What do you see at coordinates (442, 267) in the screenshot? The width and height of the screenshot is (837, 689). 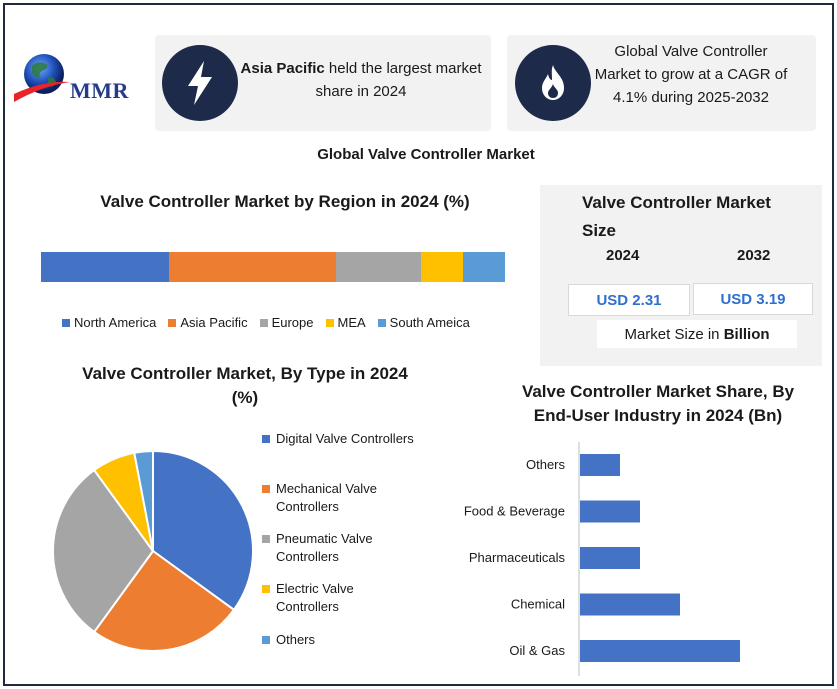 I see `region-segment-mea` at bounding box center [442, 267].